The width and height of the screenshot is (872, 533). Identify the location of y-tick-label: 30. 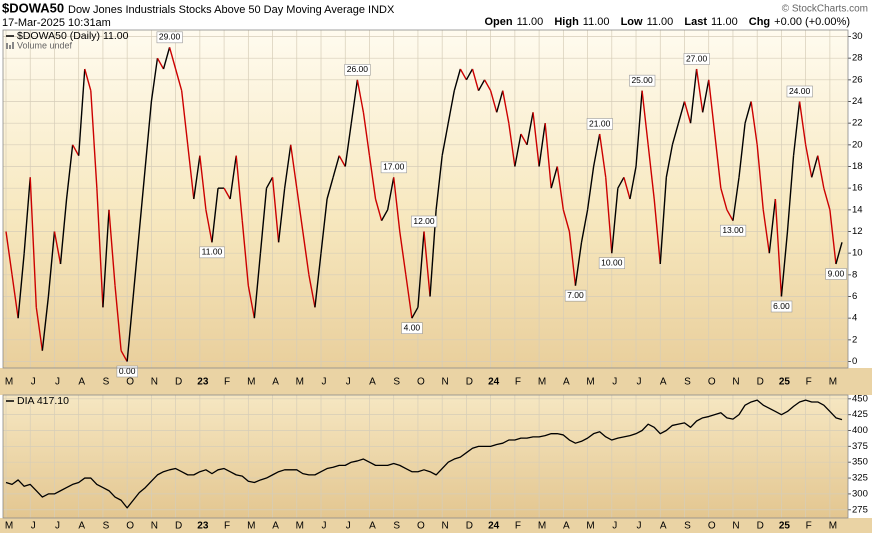
(857, 36).